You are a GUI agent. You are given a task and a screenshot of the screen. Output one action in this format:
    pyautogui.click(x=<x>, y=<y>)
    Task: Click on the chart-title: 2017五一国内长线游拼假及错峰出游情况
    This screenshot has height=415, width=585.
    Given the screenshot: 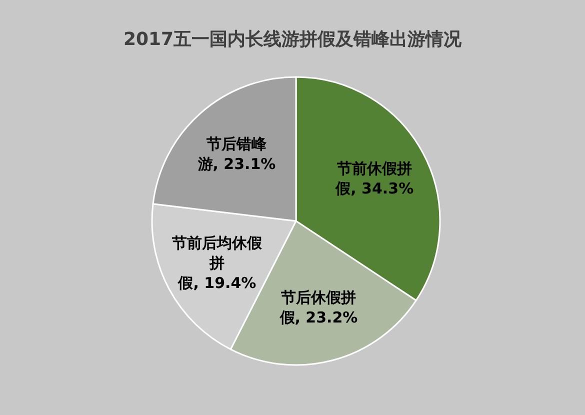 What is the action you would take?
    pyautogui.click(x=293, y=39)
    